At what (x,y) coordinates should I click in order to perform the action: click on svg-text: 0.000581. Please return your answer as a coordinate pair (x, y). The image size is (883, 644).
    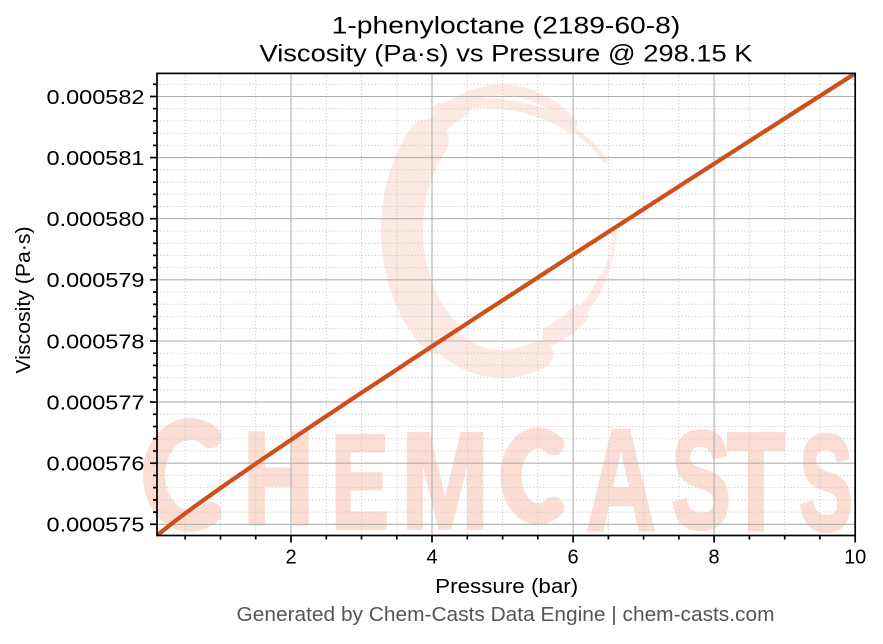
    Looking at the image, I should click on (96, 159).